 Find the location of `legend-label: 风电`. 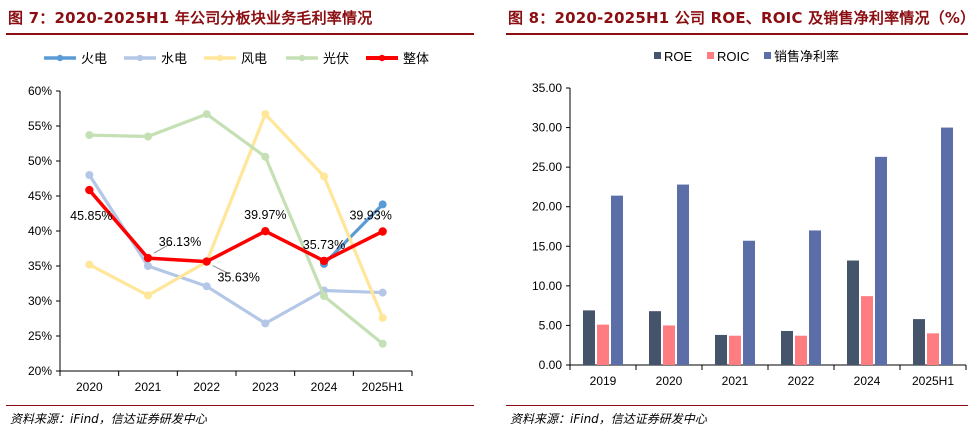

legend-label: 风电 is located at coordinates (254, 58).